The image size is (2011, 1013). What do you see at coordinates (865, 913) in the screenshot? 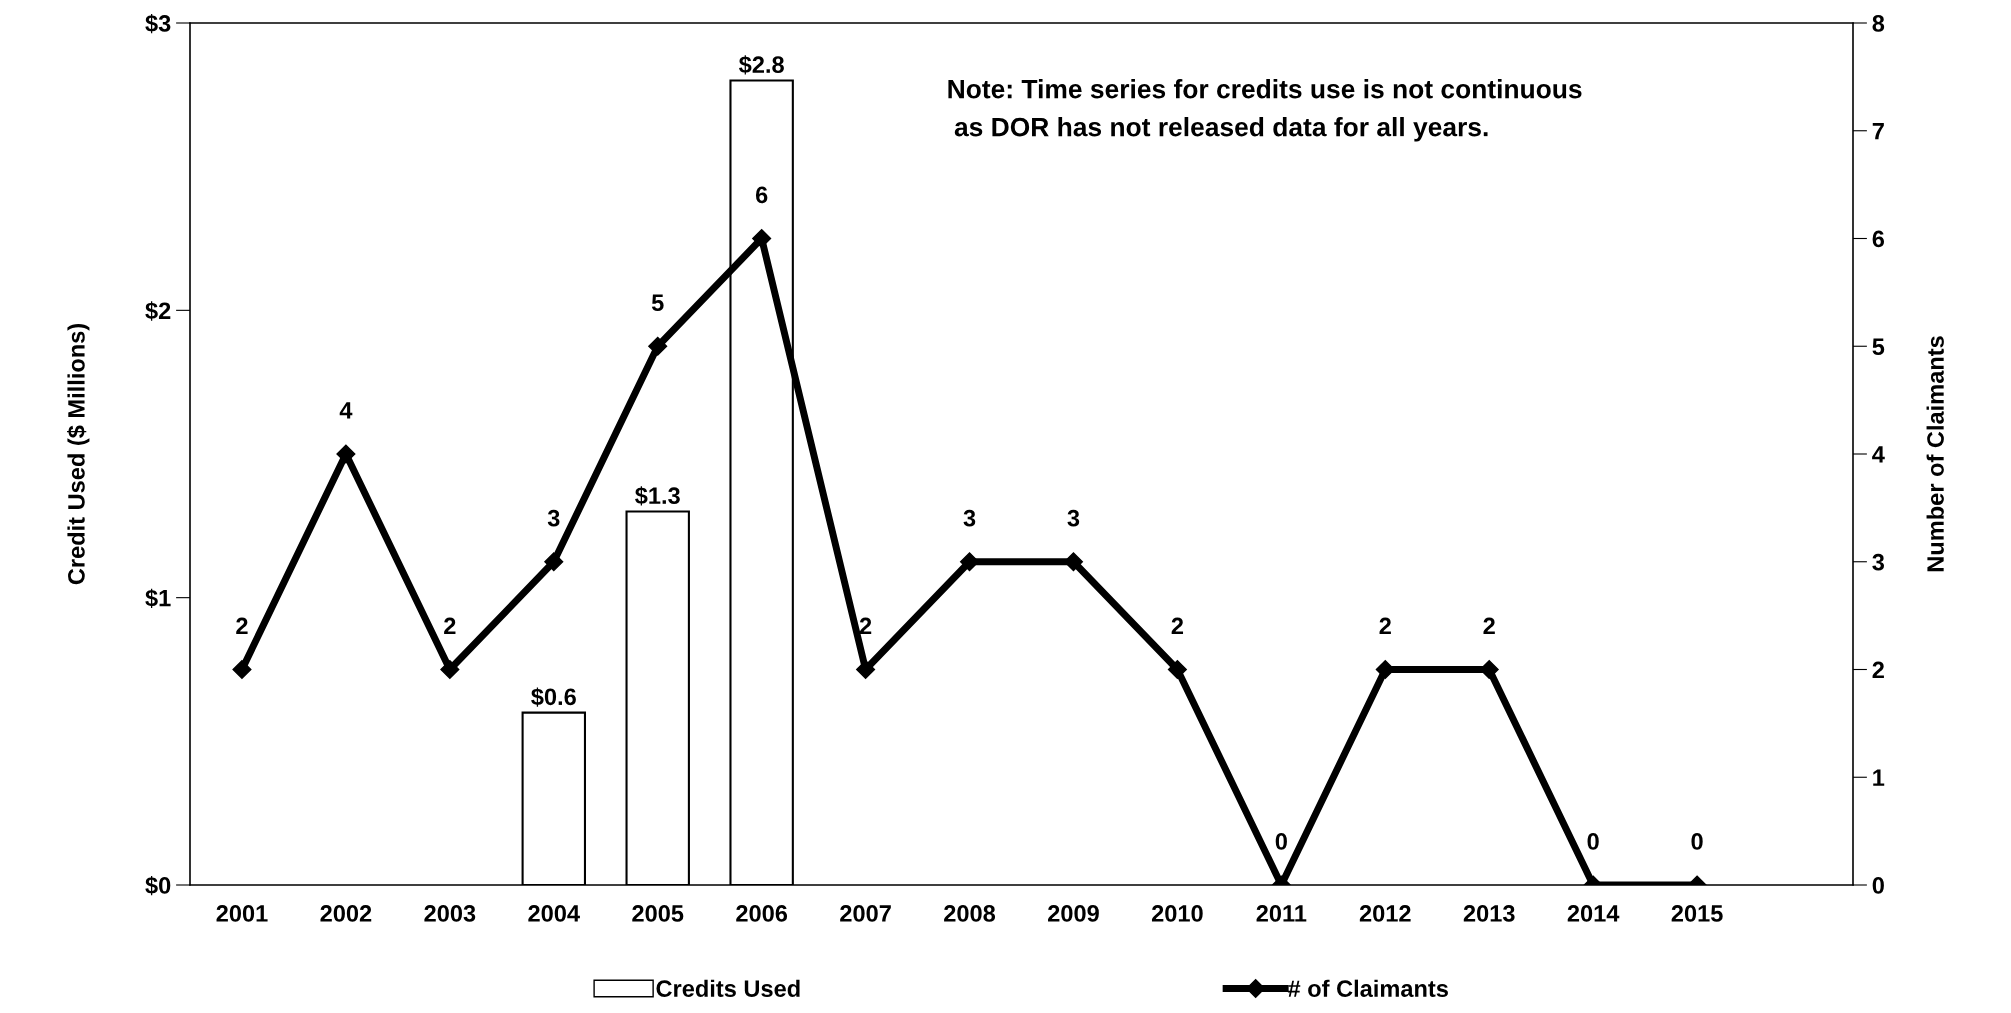
I see `x-tick-label: 2007` at bounding box center [865, 913].